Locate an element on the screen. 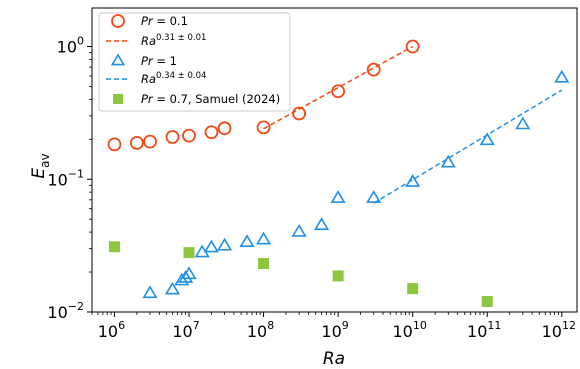 This screenshot has width=580, height=369. x-tick-exp: 8 is located at coordinates (270, 325).